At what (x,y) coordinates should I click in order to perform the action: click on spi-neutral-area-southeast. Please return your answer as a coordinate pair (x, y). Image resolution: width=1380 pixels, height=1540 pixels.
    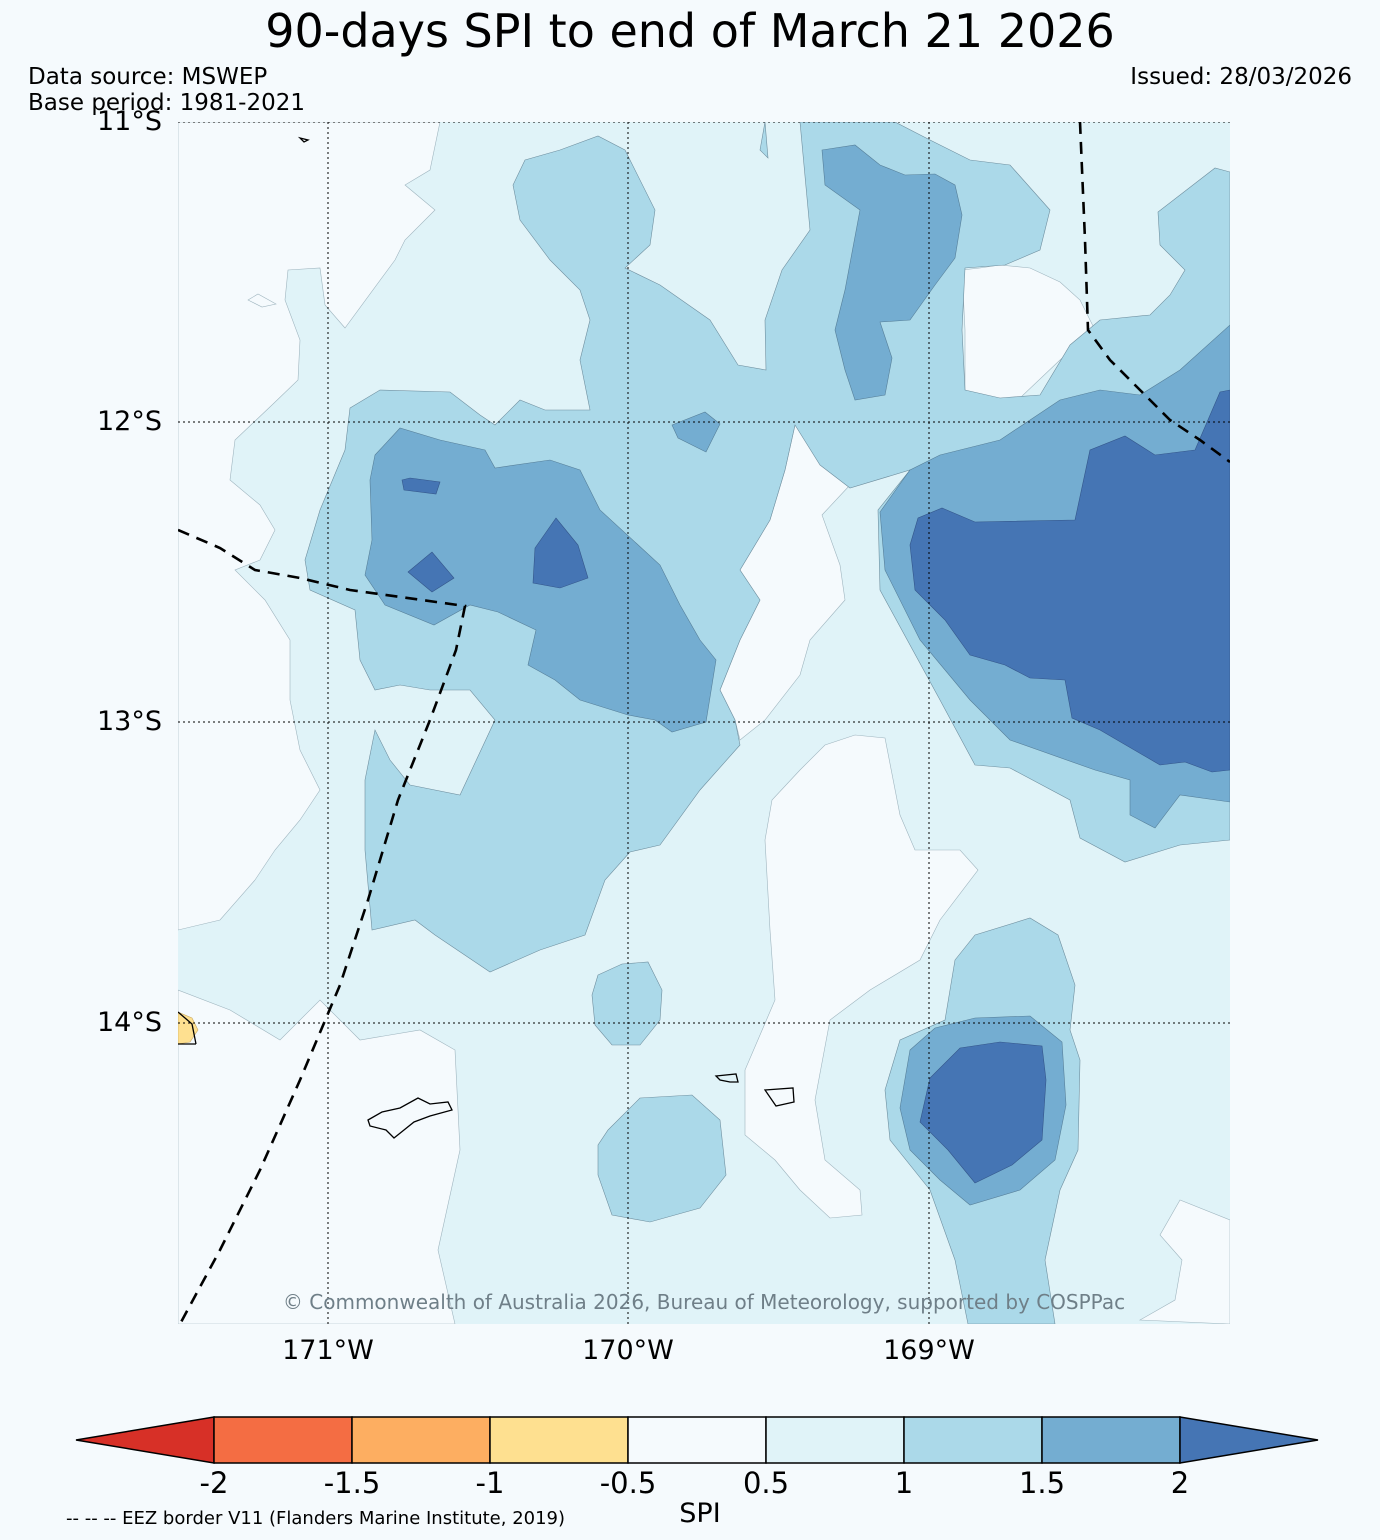
    Looking at the image, I should click on (861, 976).